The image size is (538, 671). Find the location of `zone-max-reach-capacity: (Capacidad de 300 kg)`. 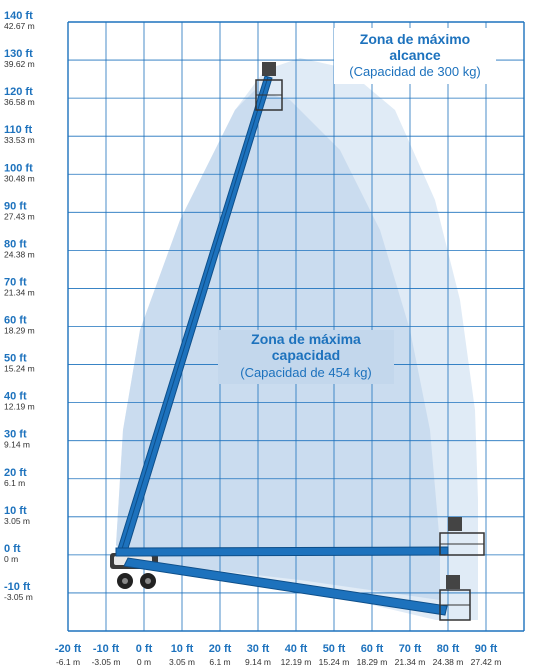

zone-max-reach-capacity: (Capacidad de 300 kg) is located at coordinates (415, 71).